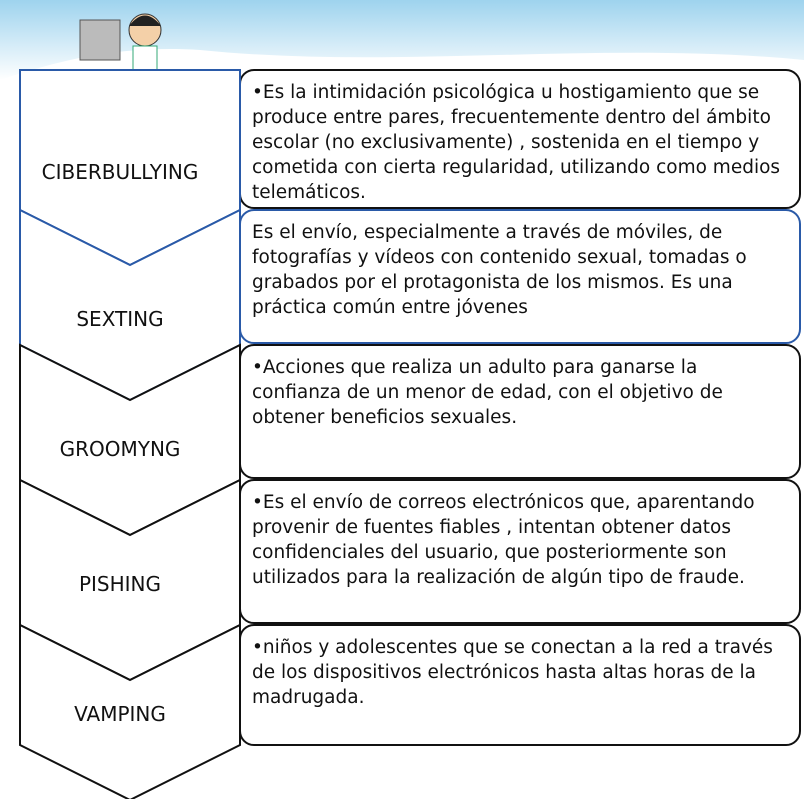 This screenshot has width=804, height=799. I want to click on term: GROOMYNG, so click(120, 449).